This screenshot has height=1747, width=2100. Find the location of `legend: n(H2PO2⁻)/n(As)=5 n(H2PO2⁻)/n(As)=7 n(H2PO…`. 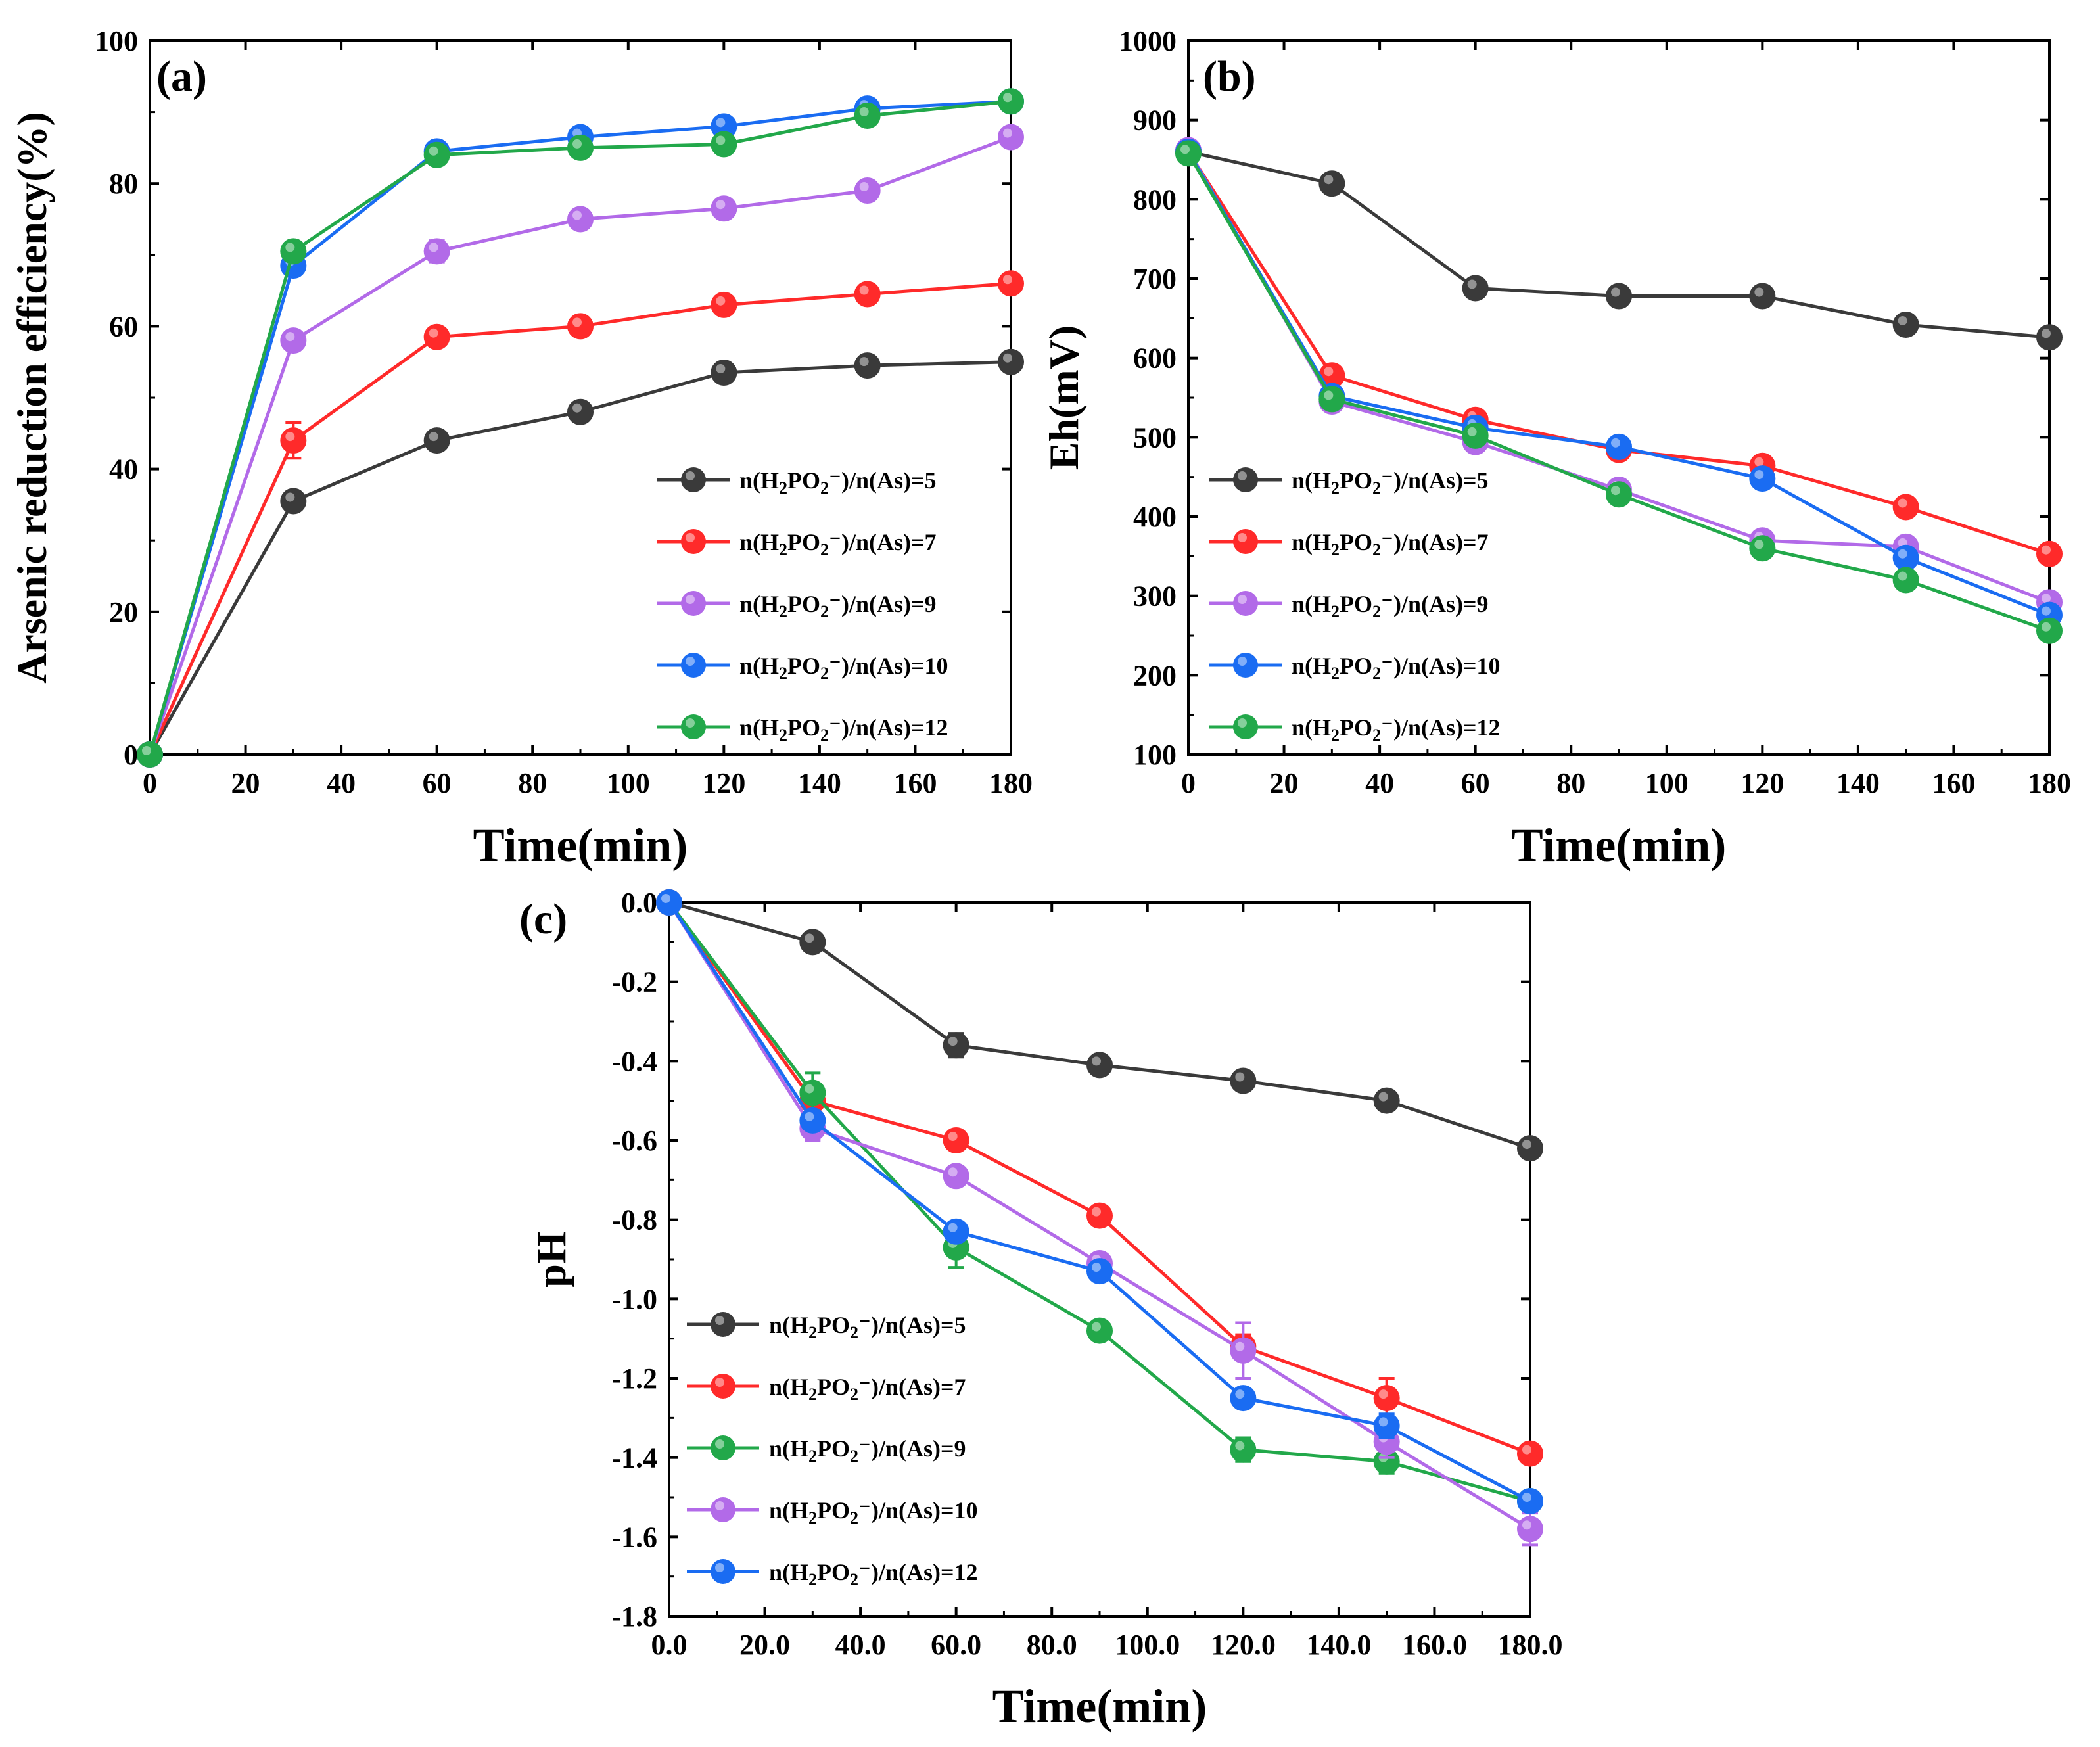

legend: n(H2PO2⁻)/n(As)=5 n(H2PO2⁻)/n(As)=7 n(H2PO… is located at coordinates (1355, 606).